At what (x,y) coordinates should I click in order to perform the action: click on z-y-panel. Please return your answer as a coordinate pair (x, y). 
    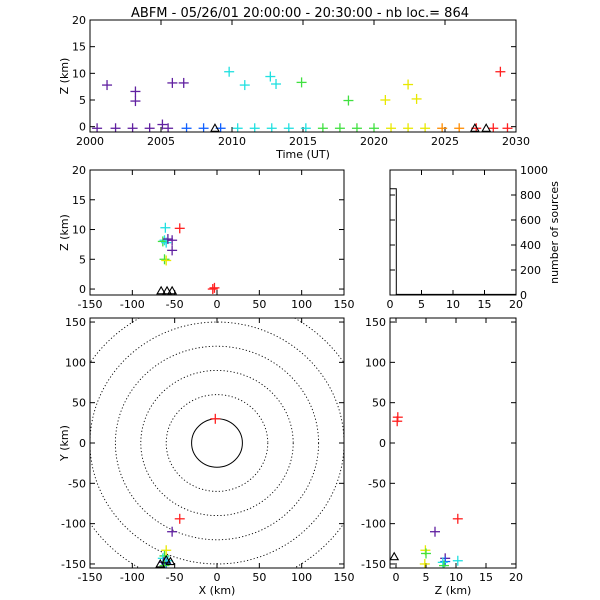
    Looking at the image, I should click on (453, 443).